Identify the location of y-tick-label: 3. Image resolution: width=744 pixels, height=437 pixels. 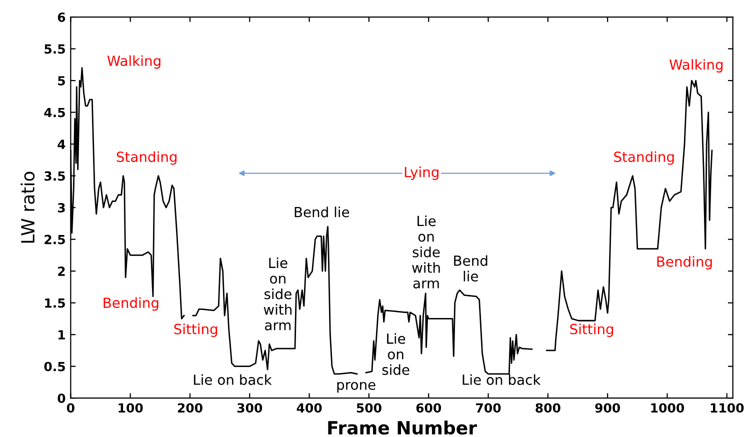
(61, 207).